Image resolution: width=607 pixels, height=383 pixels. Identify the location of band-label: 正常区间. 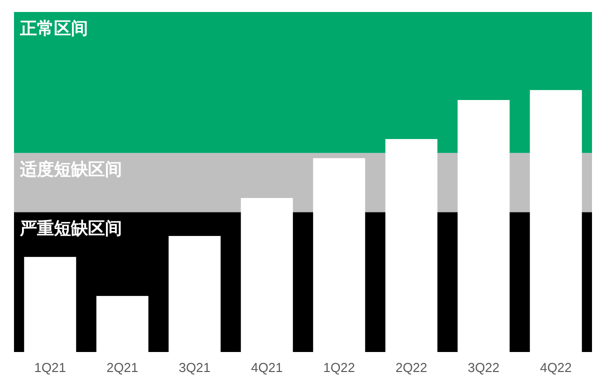
(53, 29).